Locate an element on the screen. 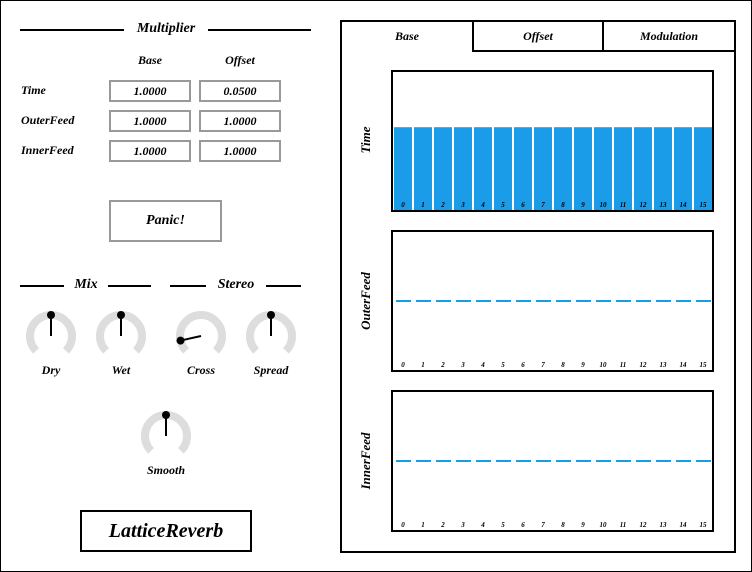  smooth-knob-dial is located at coordinates (166, 436).